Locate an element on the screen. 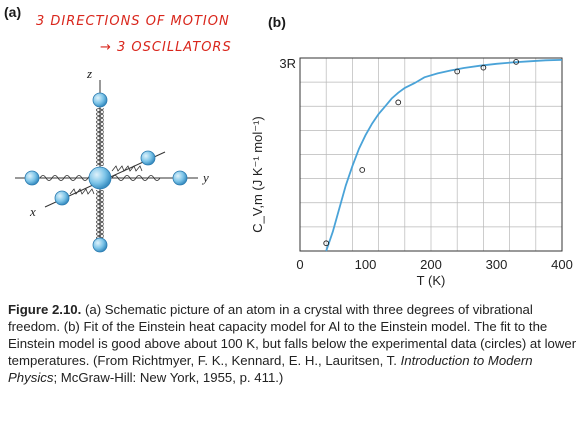 The height and width of the screenshot is (436, 587). atom-front-ball is located at coordinates (62, 198).